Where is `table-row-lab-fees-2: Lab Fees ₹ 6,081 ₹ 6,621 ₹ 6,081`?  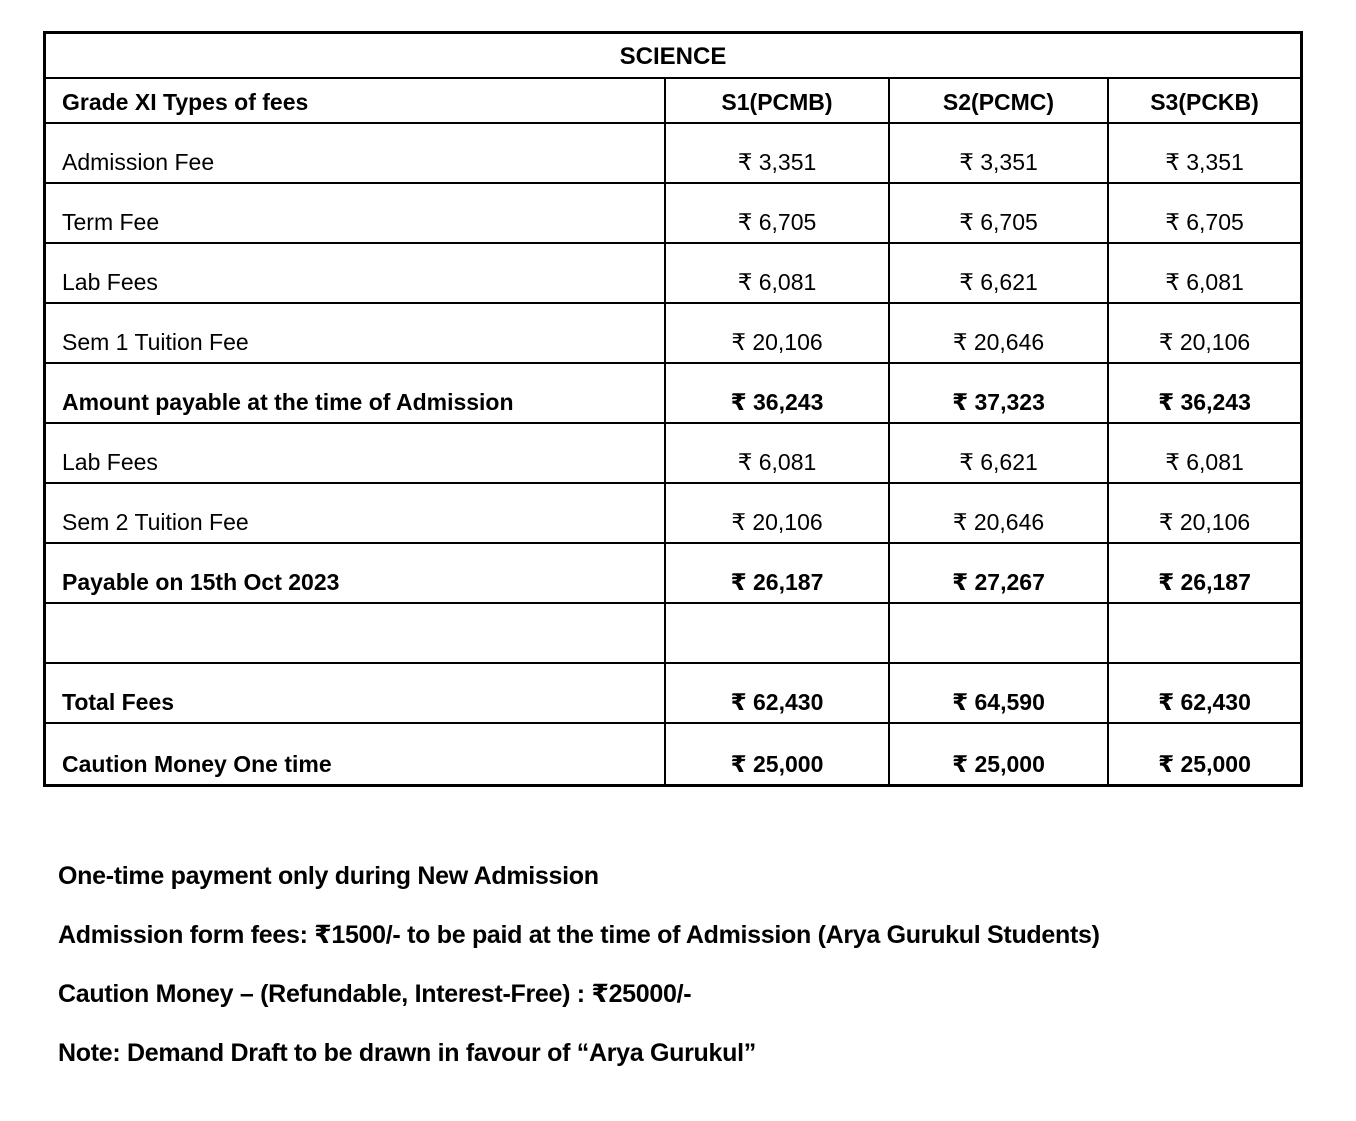 table-row-lab-fees-2: Lab Fees ₹ 6,081 ₹ 6,621 ₹ 6,081 is located at coordinates (673, 454).